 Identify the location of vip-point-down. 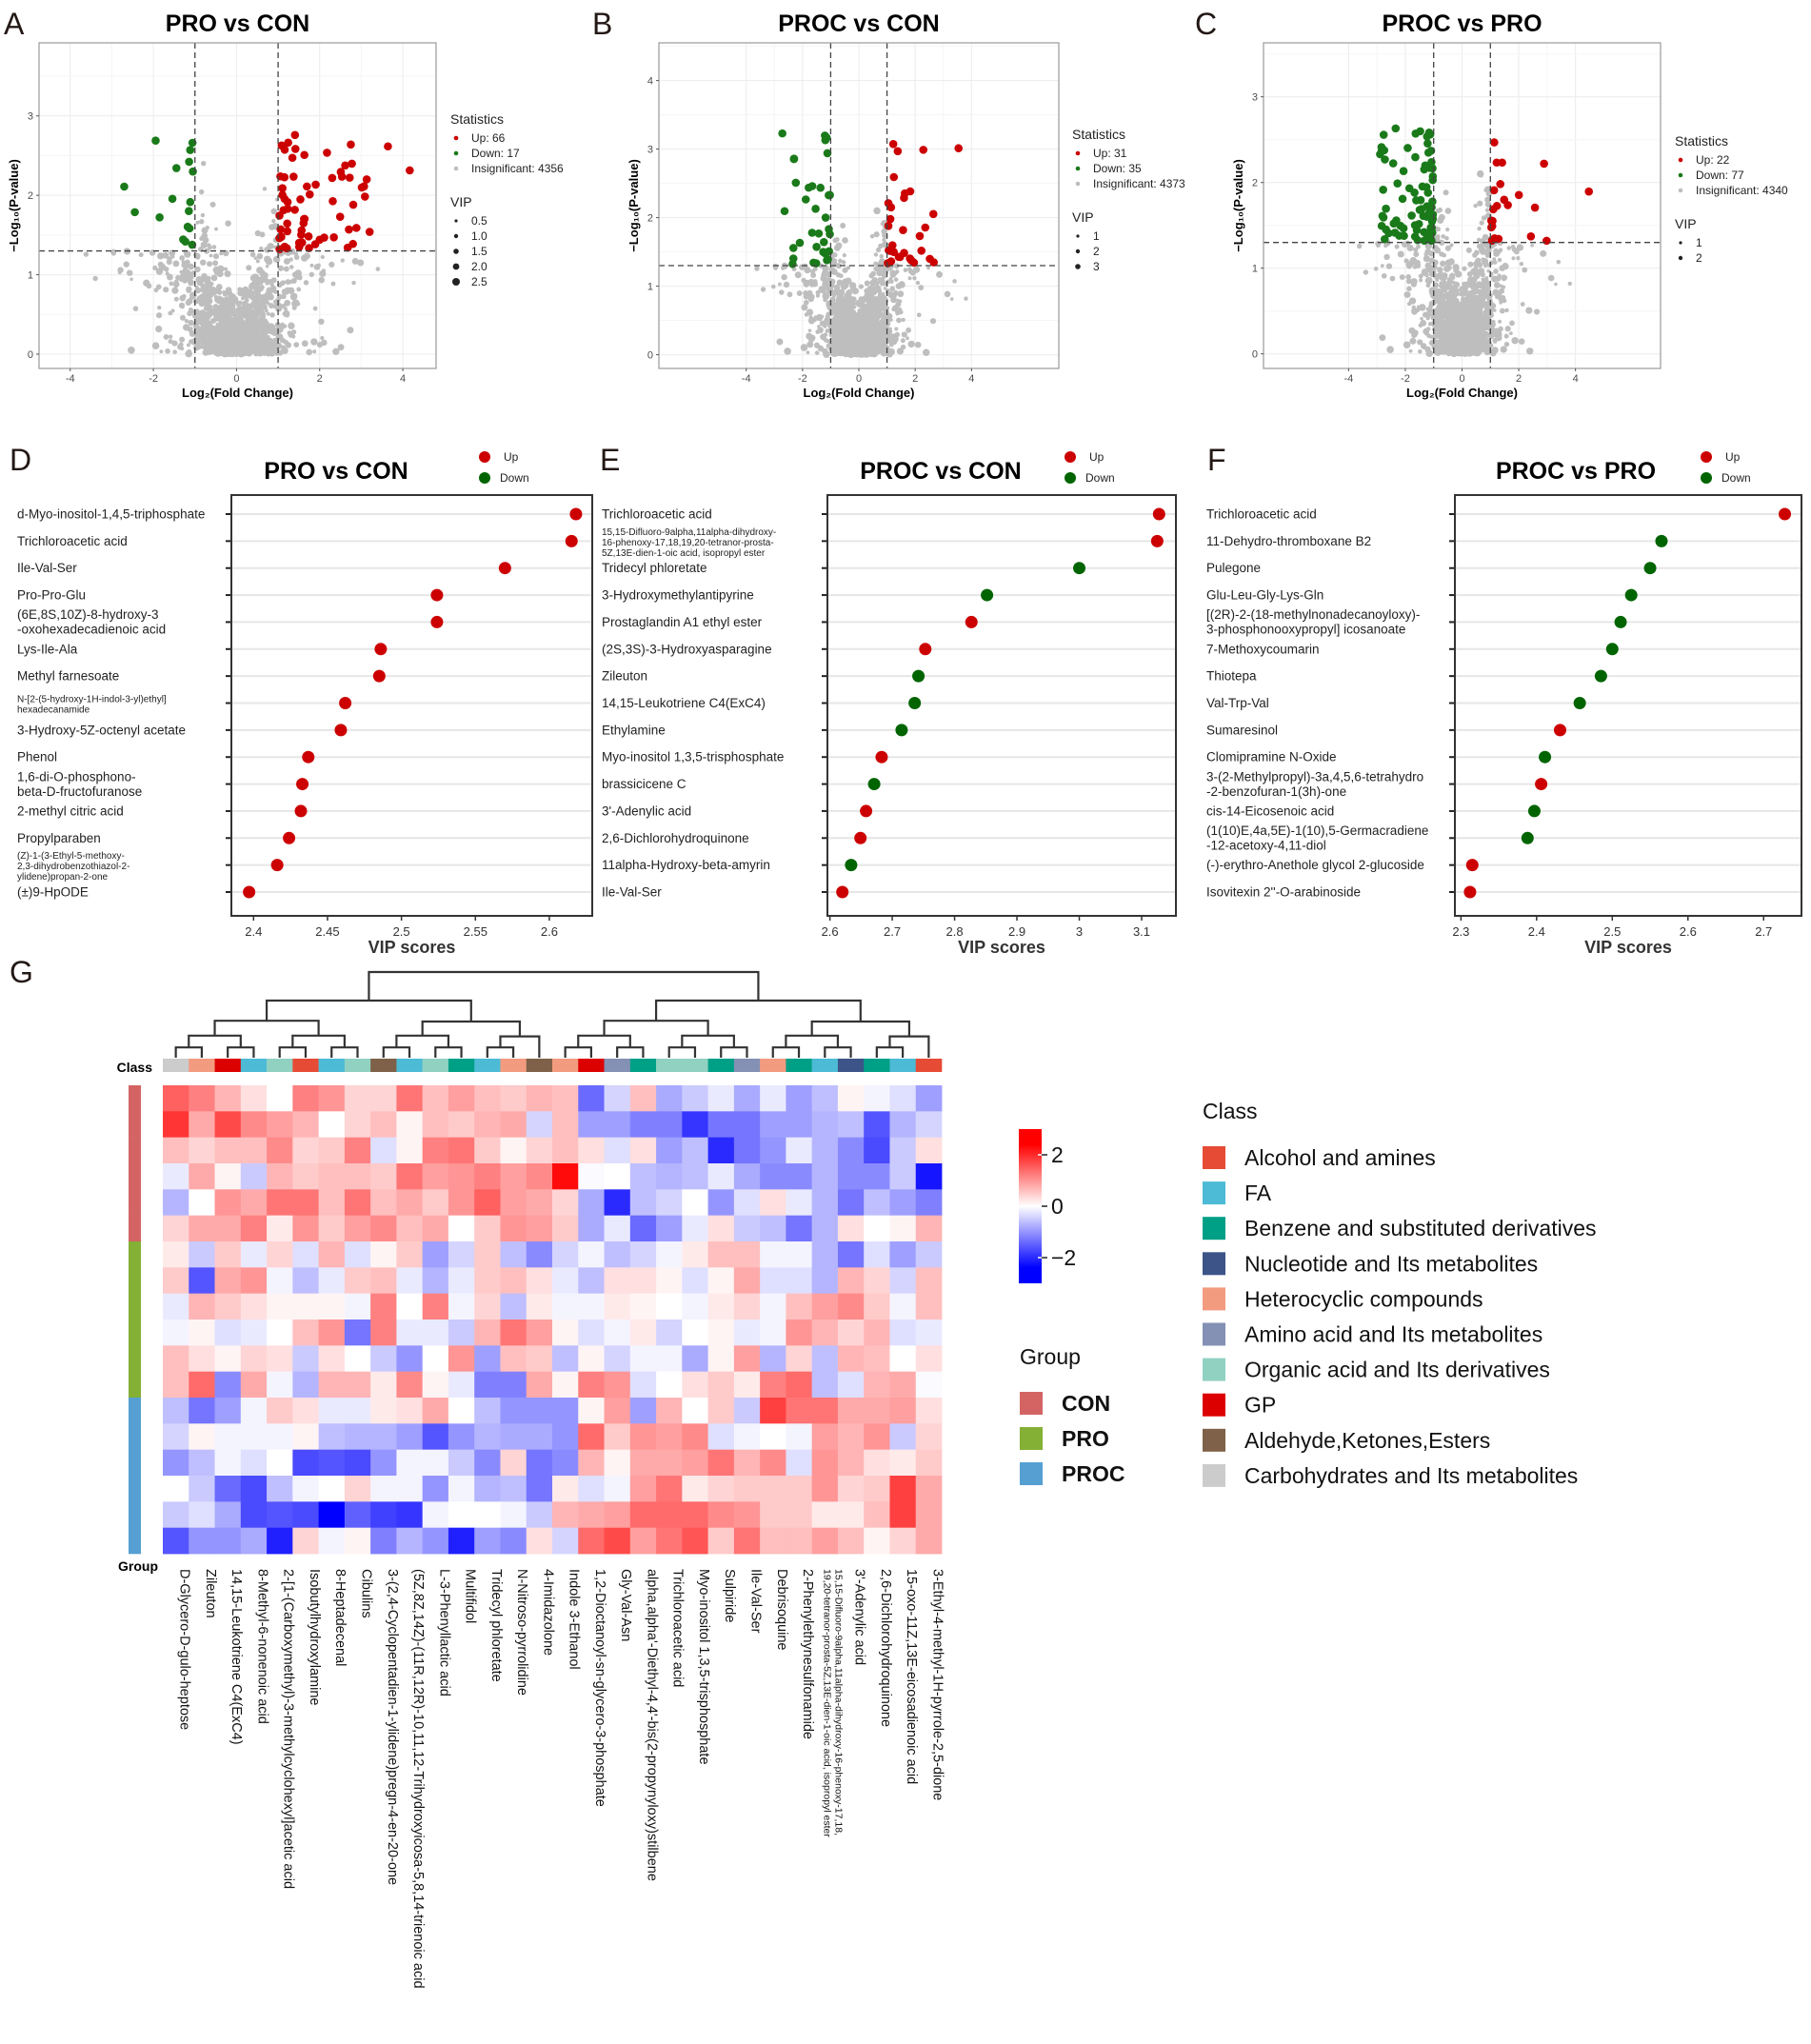
(987, 595).